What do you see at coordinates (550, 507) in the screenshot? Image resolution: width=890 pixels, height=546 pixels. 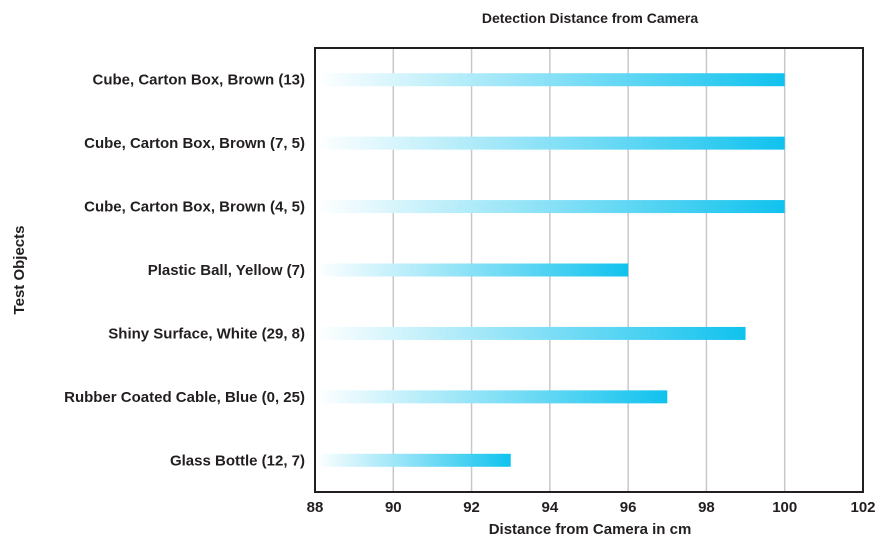 I see `x-tick-label: 94` at bounding box center [550, 507].